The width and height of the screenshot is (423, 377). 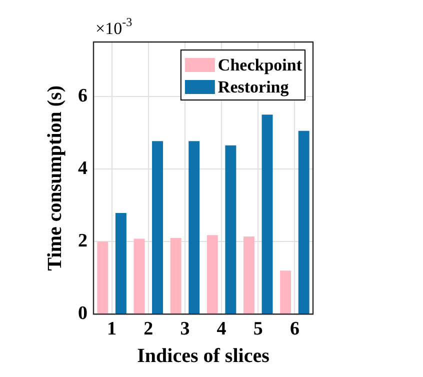 I want to click on y-axis-title: Time consumption (s), so click(x=55, y=178).